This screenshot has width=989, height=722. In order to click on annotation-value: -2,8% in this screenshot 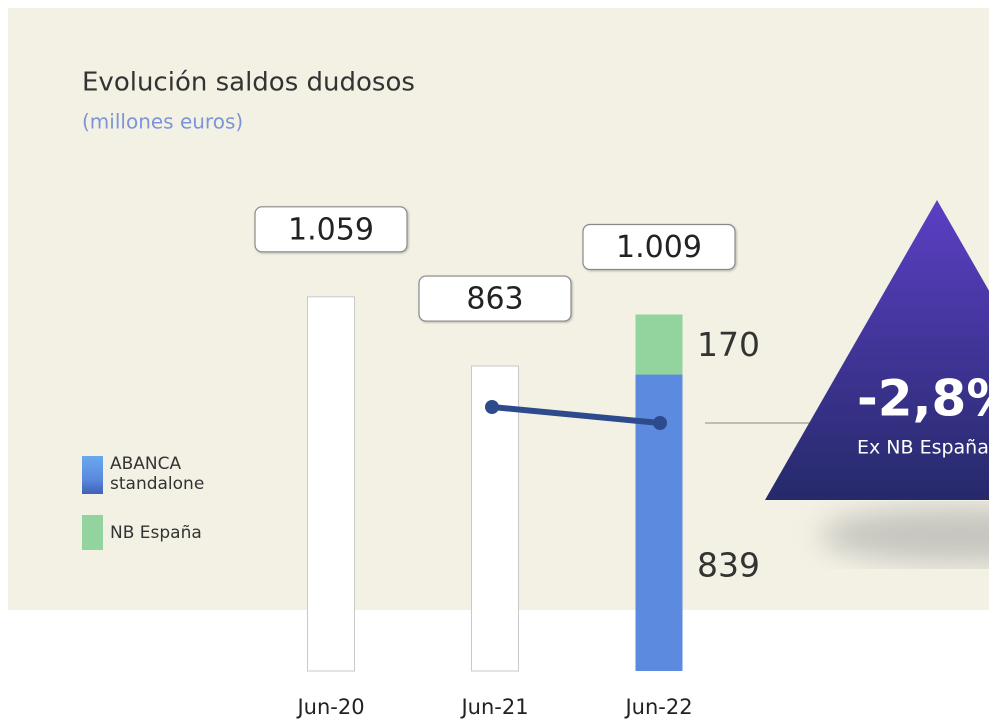, I will do `click(923, 399)`.